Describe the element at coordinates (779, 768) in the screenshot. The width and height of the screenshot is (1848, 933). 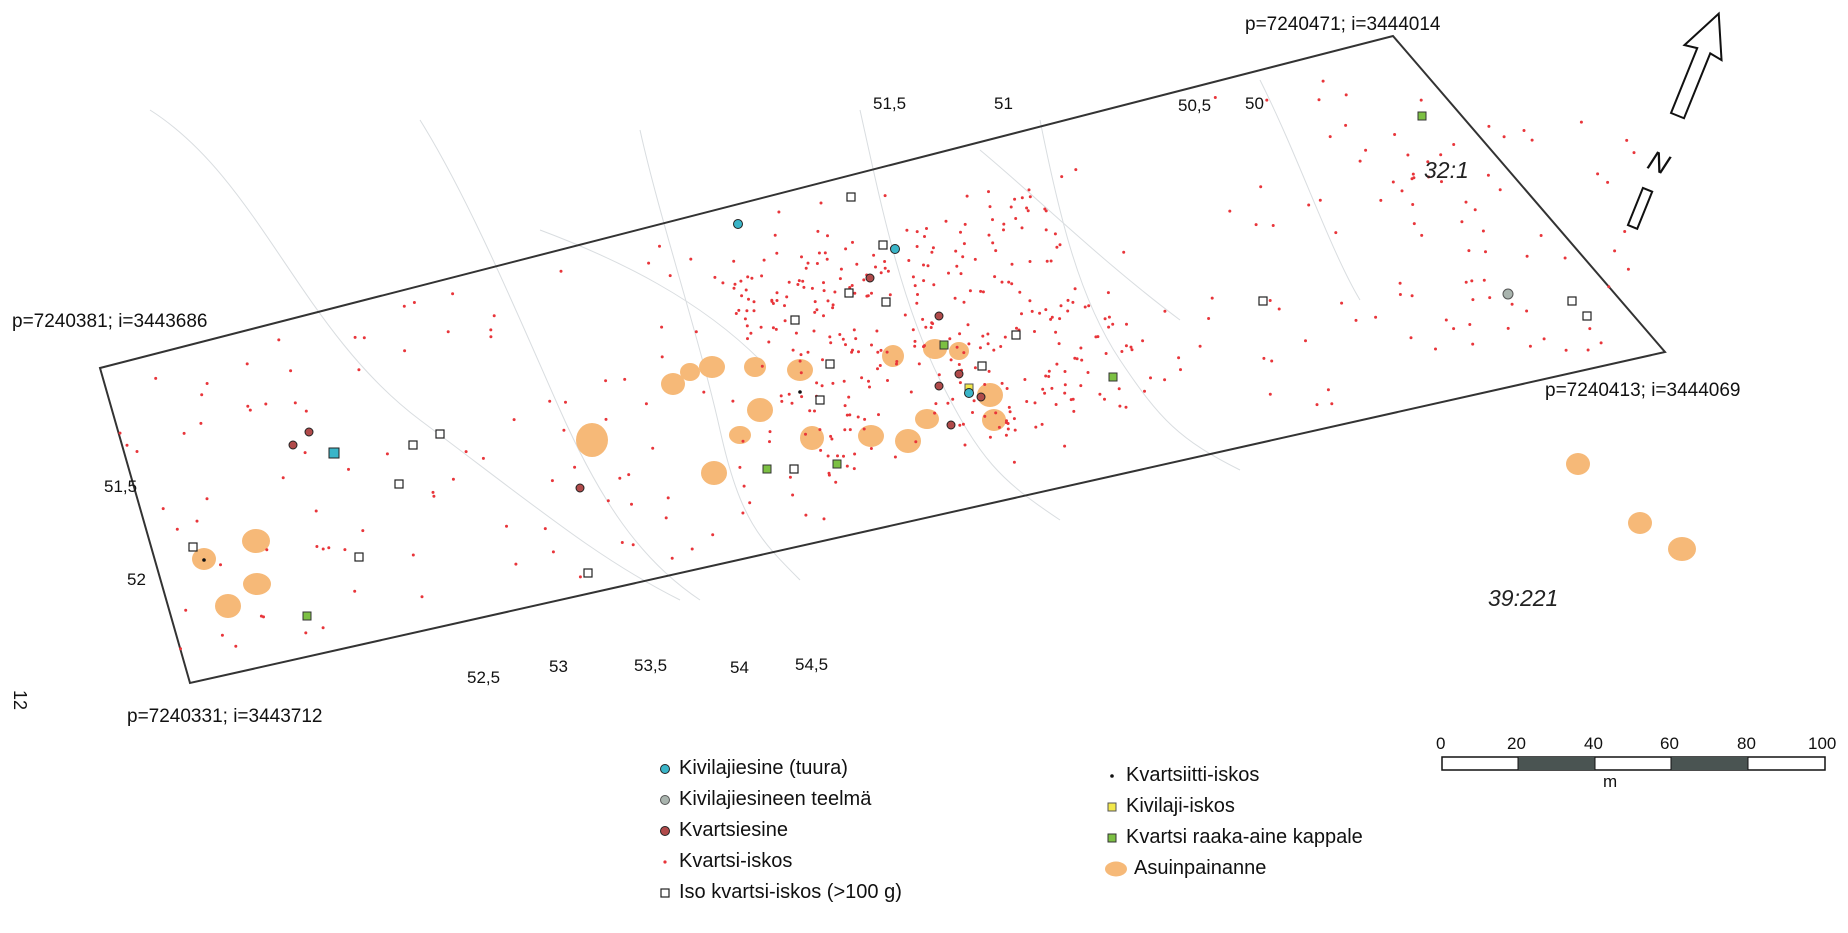
I see `legend-item: Kivilajiesine (tuura)` at that location.